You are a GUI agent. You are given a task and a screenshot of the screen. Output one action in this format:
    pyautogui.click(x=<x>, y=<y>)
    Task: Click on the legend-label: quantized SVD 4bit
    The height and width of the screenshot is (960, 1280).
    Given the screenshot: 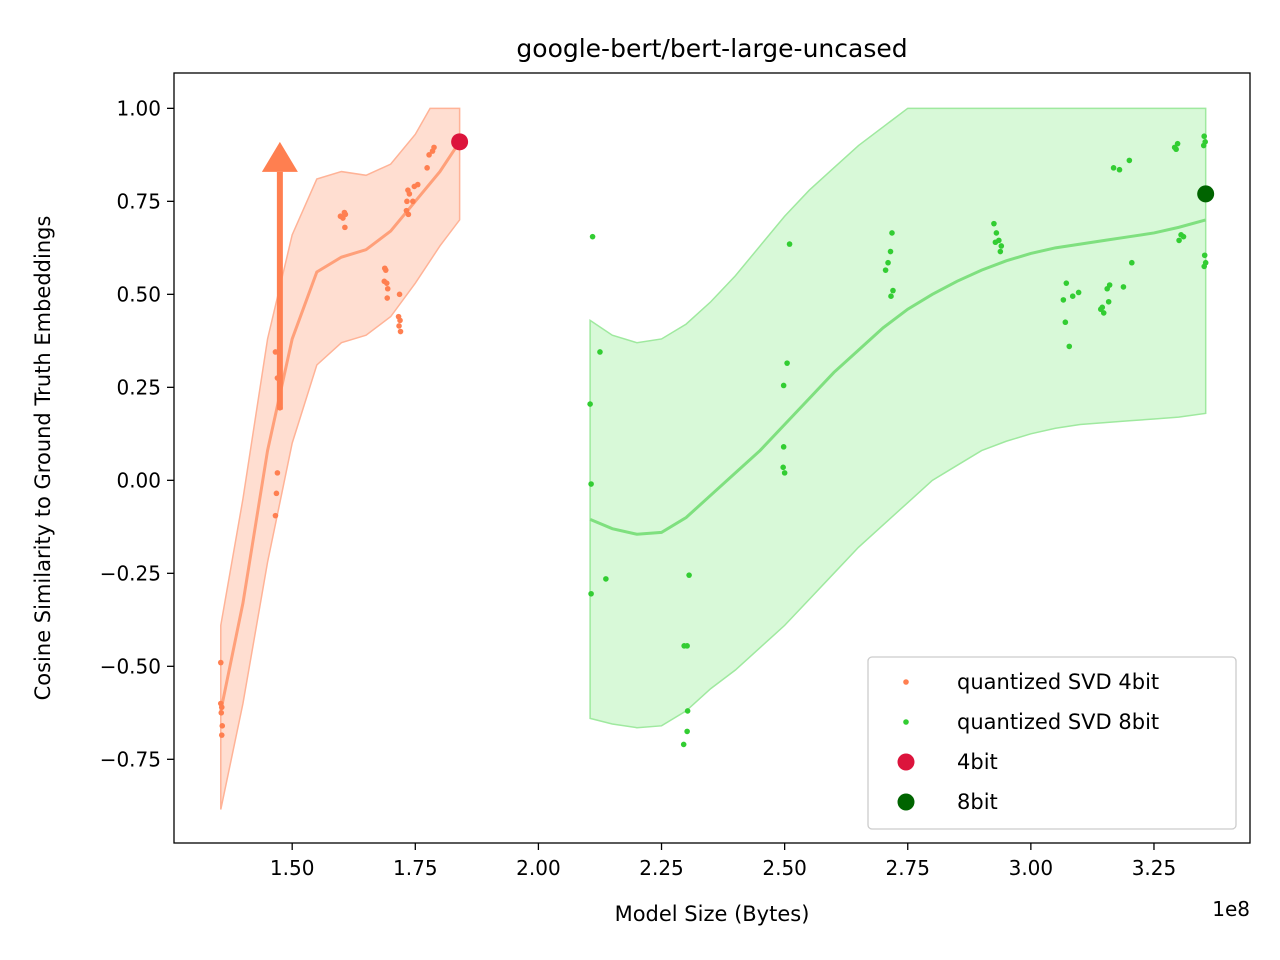 What is the action you would take?
    pyautogui.click(x=1058, y=682)
    